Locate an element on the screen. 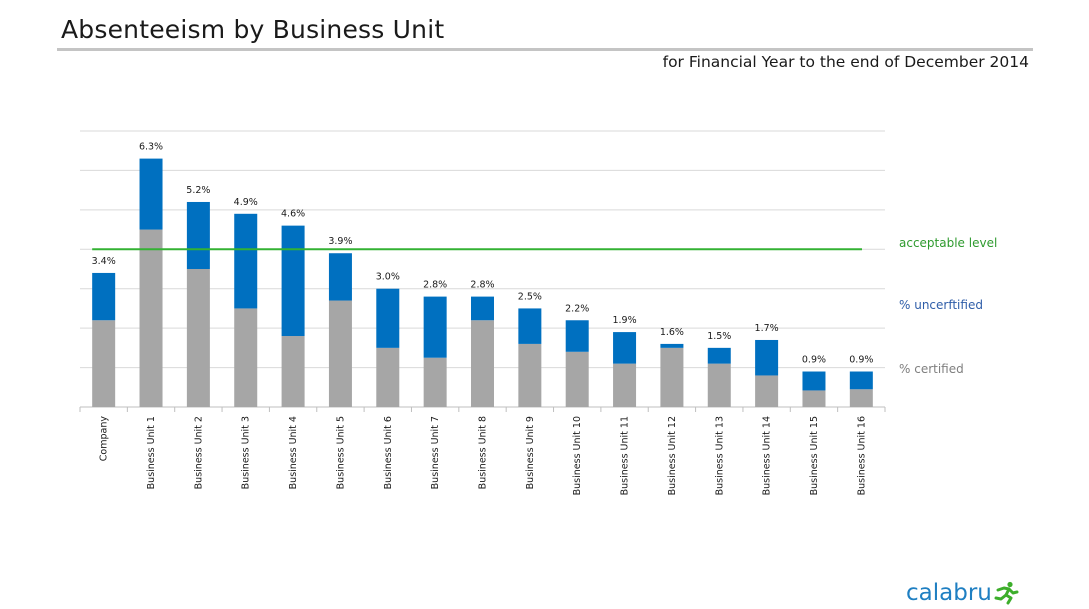 The height and width of the screenshot is (609, 1089). data-label: 1.5% is located at coordinates (719, 336).